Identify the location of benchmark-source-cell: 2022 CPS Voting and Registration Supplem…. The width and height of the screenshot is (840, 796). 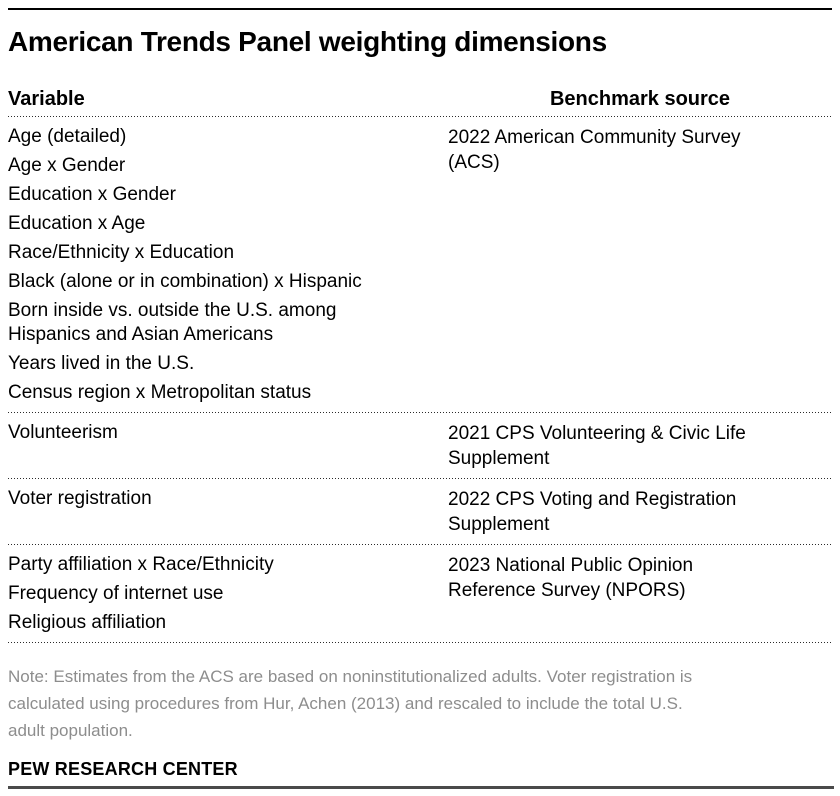
(592, 512).